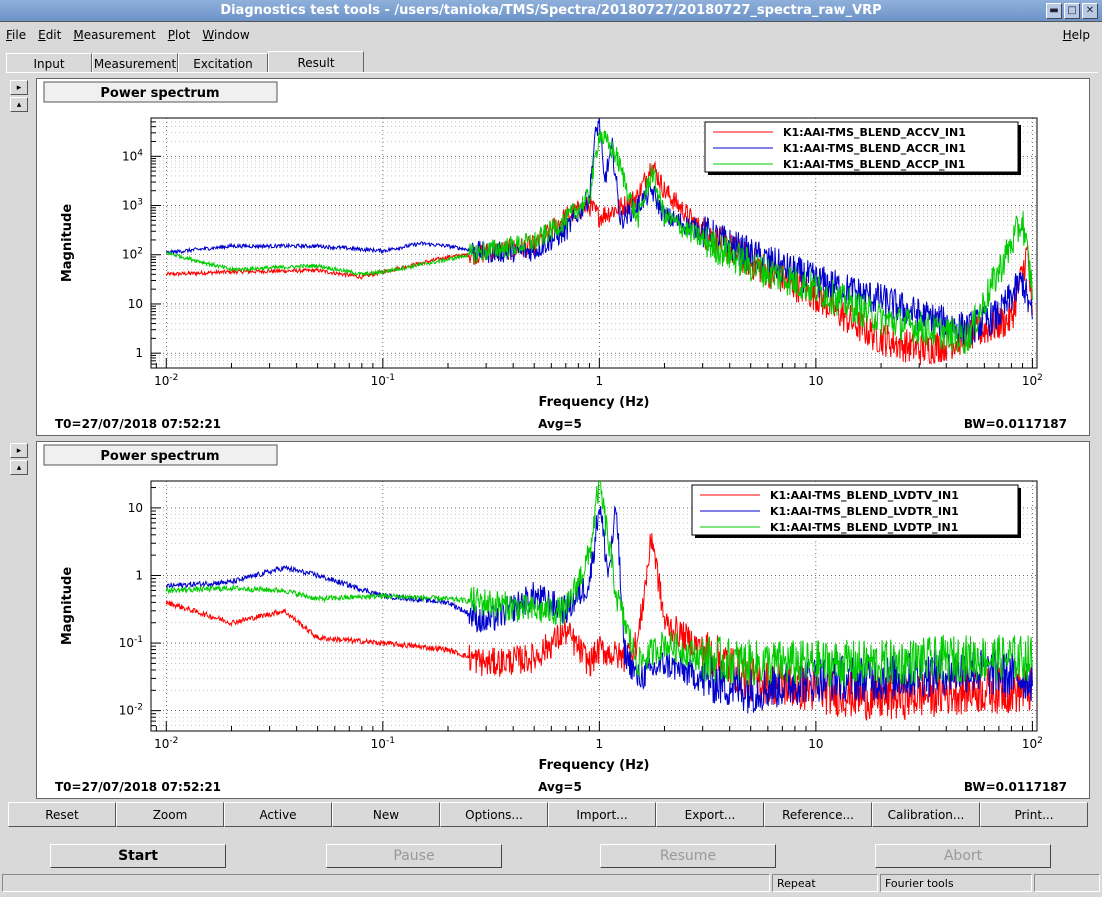 This screenshot has width=1102, height=897. Describe the element at coordinates (49, 63) in the screenshot. I see `tab-input: Input` at that location.